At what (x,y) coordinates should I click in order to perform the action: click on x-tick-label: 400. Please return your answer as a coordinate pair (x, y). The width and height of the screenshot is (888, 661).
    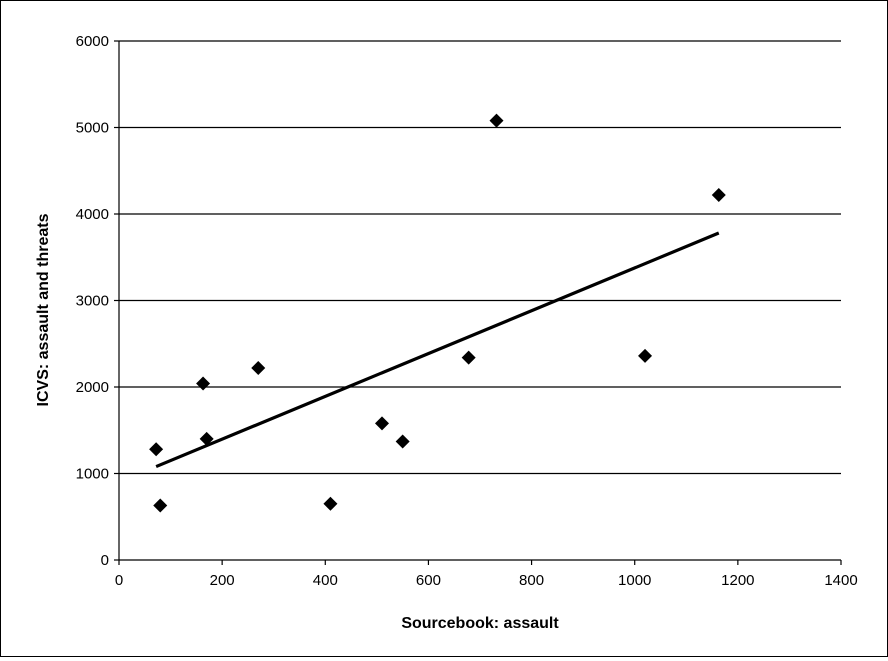
    Looking at the image, I should click on (325, 580).